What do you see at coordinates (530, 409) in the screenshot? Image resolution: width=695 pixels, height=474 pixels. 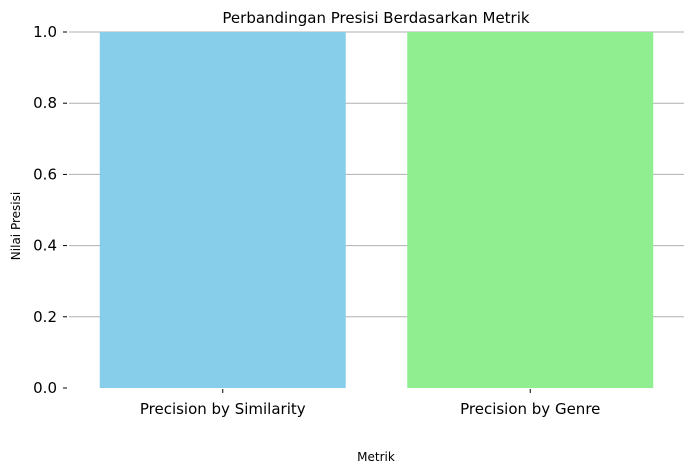 I see `x-tick-label: Precision by Genre` at bounding box center [530, 409].